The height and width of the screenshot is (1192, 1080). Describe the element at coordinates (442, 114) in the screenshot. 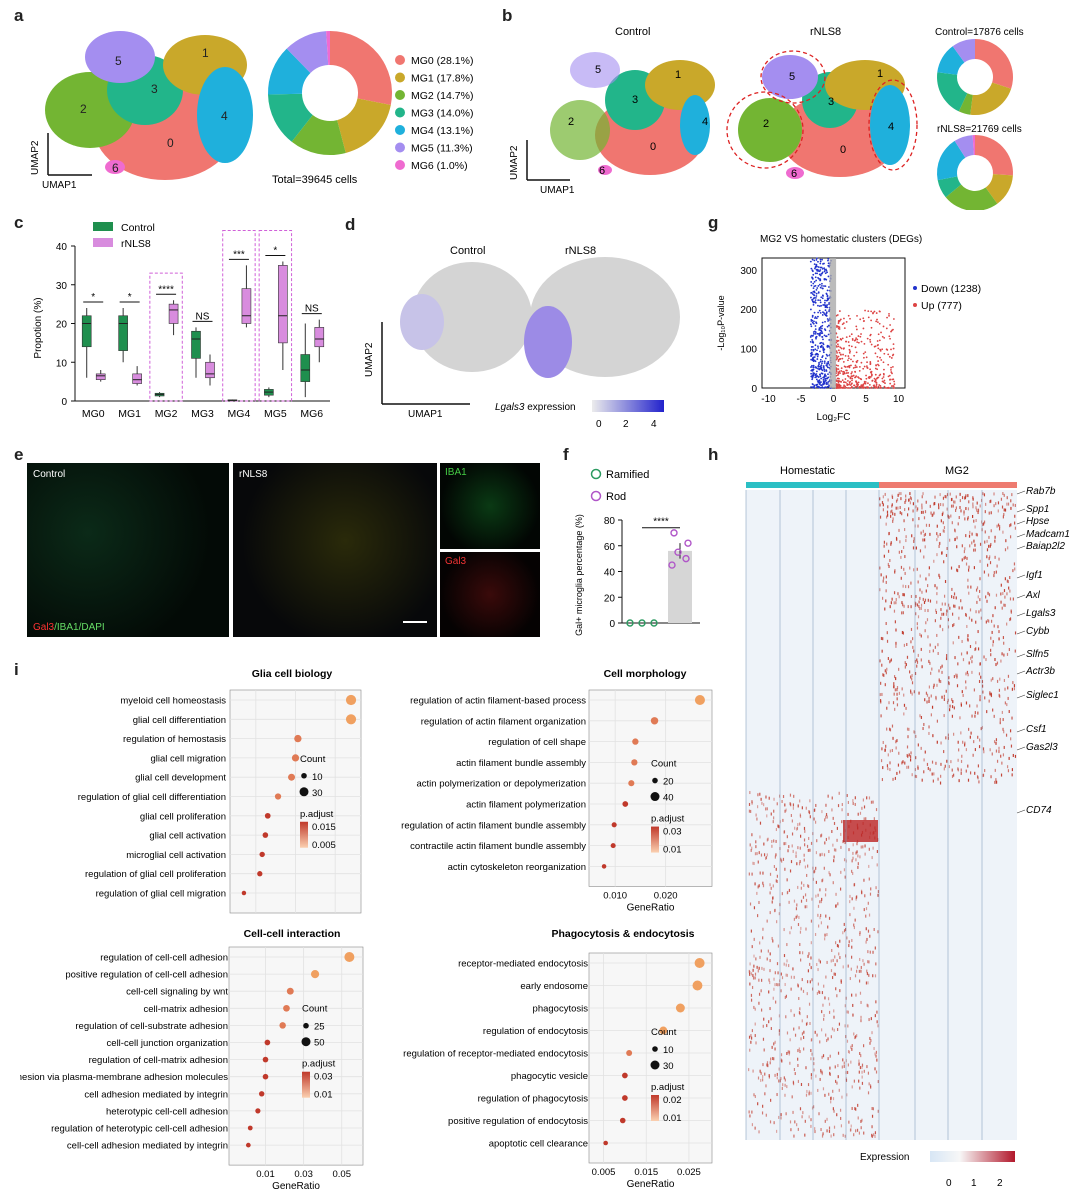

I see `pie-a-legend-label: MG3 (14.0%)` at that location.